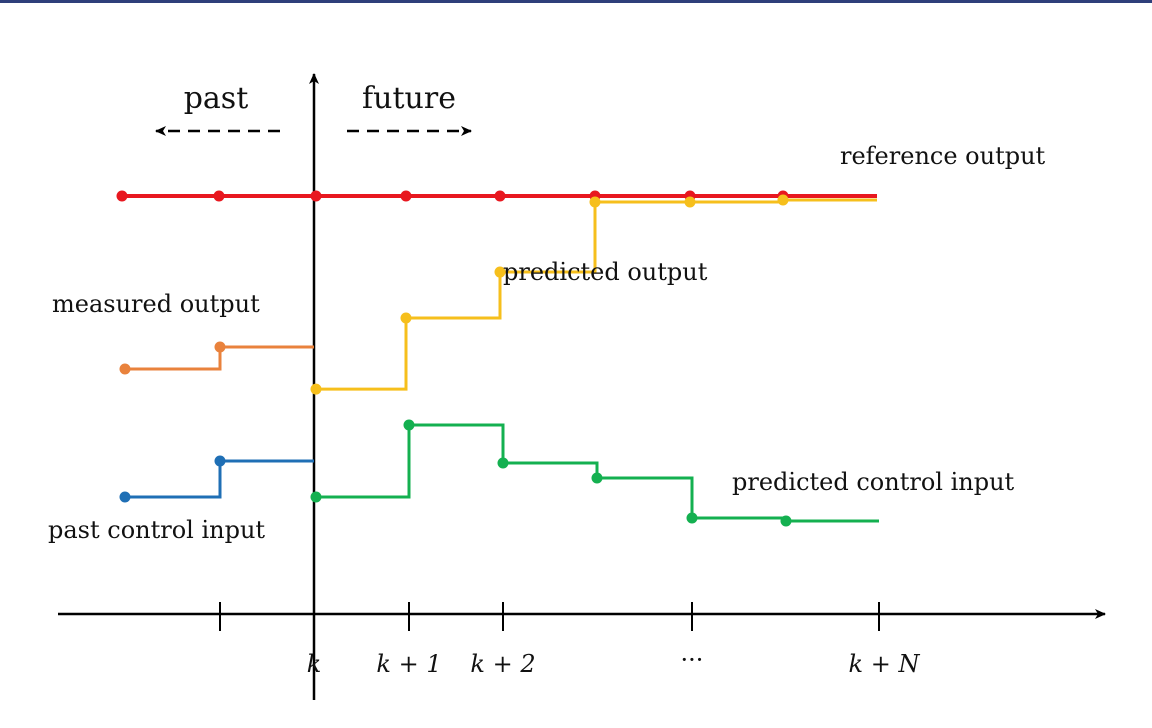  I want to click on past-label: past, so click(216, 98).